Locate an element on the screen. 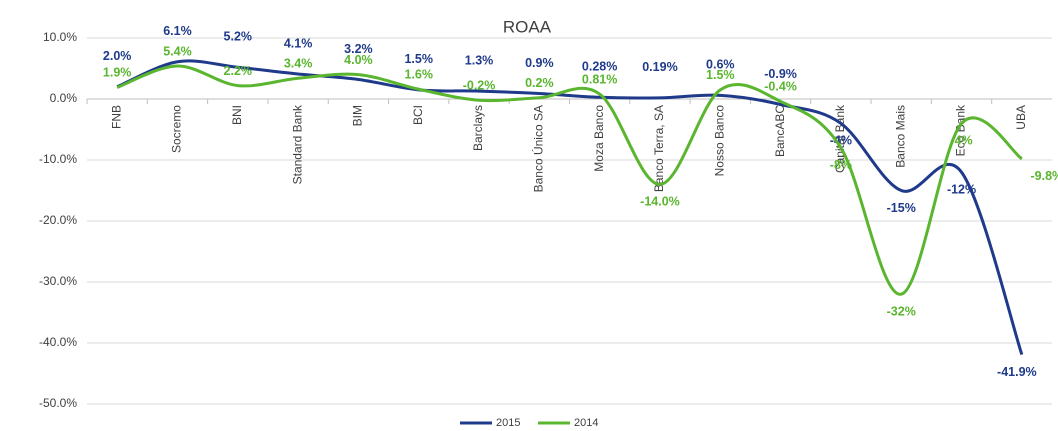 Image resolution: width=1058 pixels, height=431 pixels. y-tick-label: -20.0% is located at coordinates (58, 220).